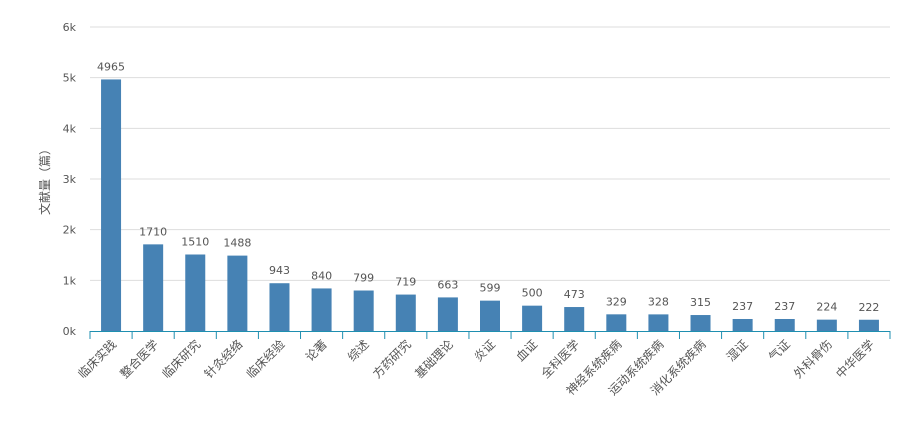  What do you see at coordinates (779, 351) in the screenshot?
I see `x-tick-label: 气证` at bounding box center [779, 351].